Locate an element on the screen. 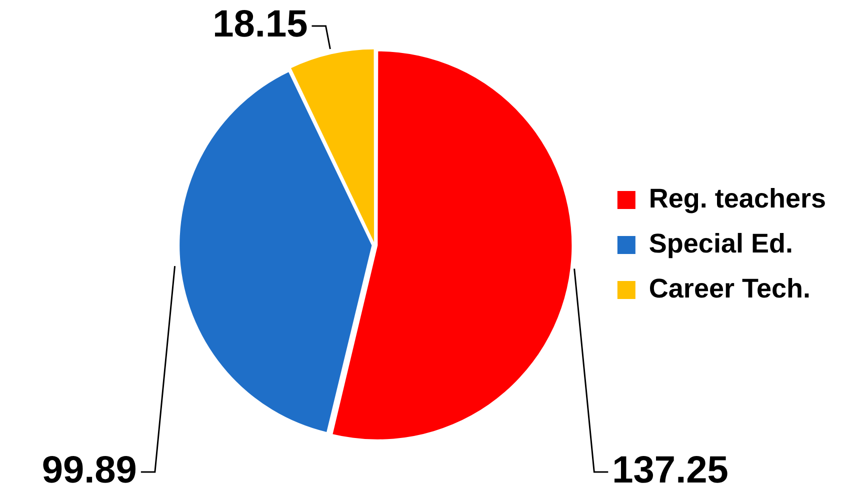 This screenshot has height=500, width=846. legend-label: Career Tech. is located at coordinates (729, 288).